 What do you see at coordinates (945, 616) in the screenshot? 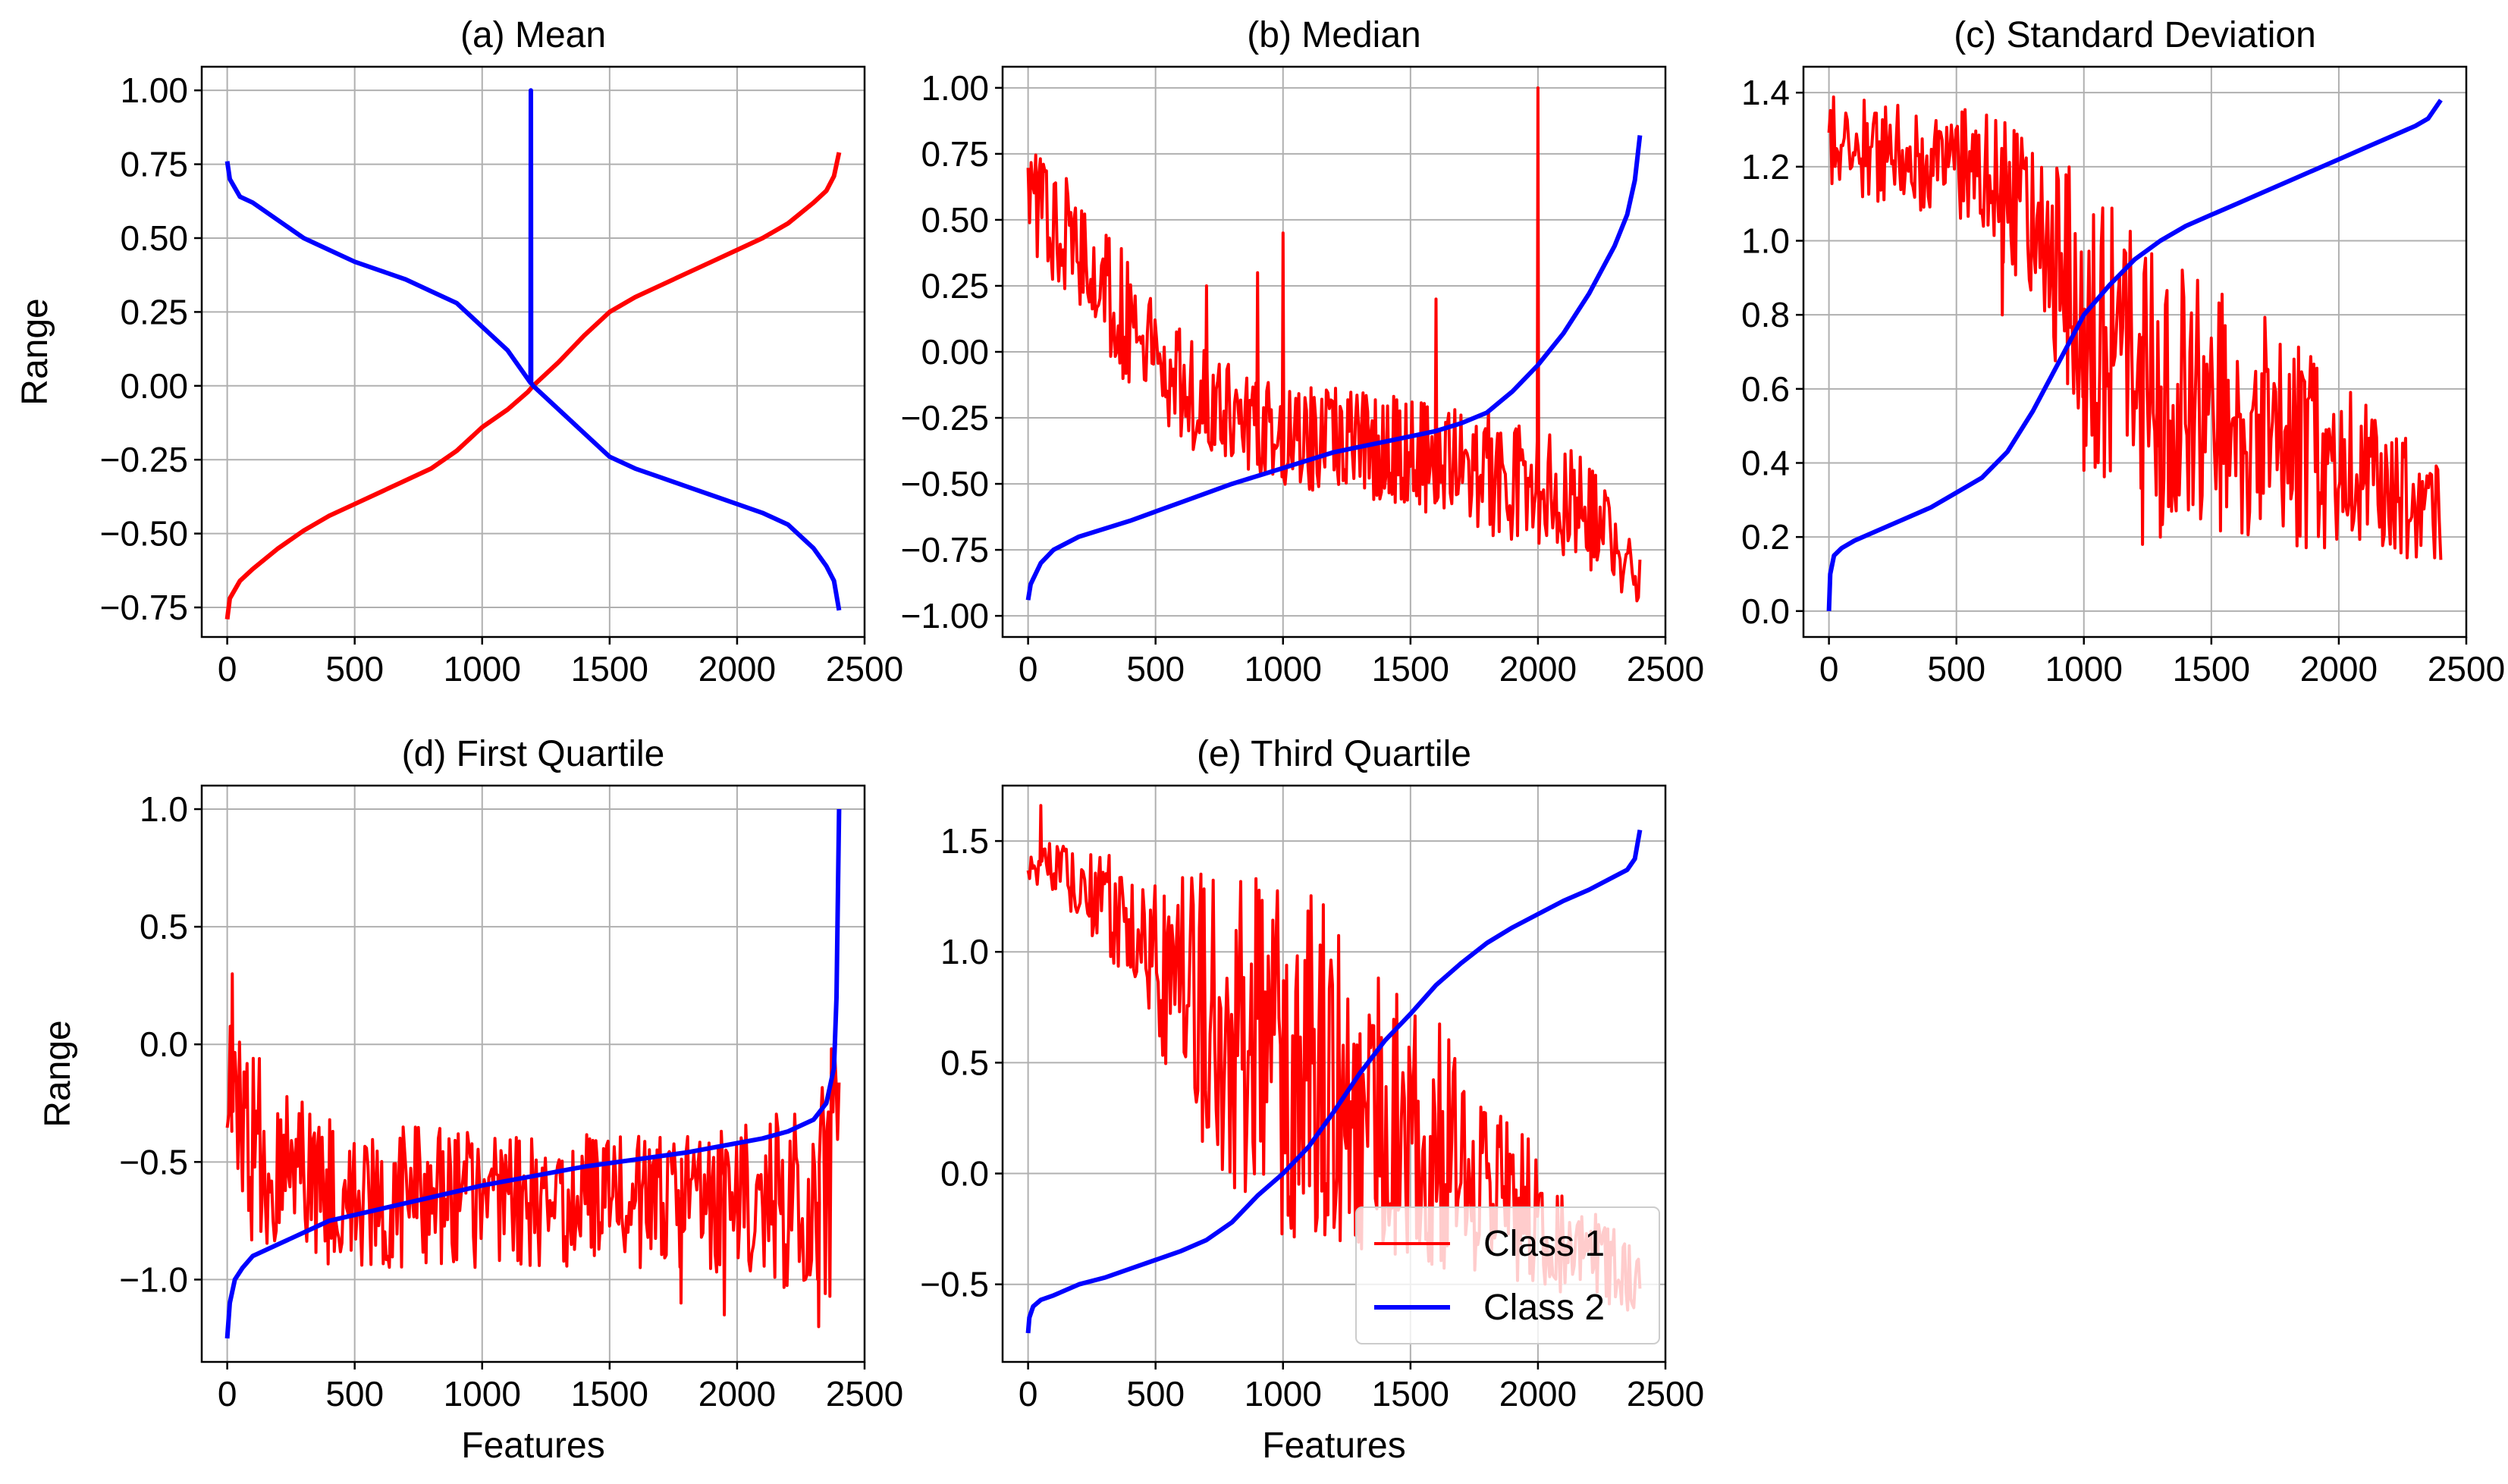
I see `y-tick-label: −1.00` at bounding box center [945, 616].